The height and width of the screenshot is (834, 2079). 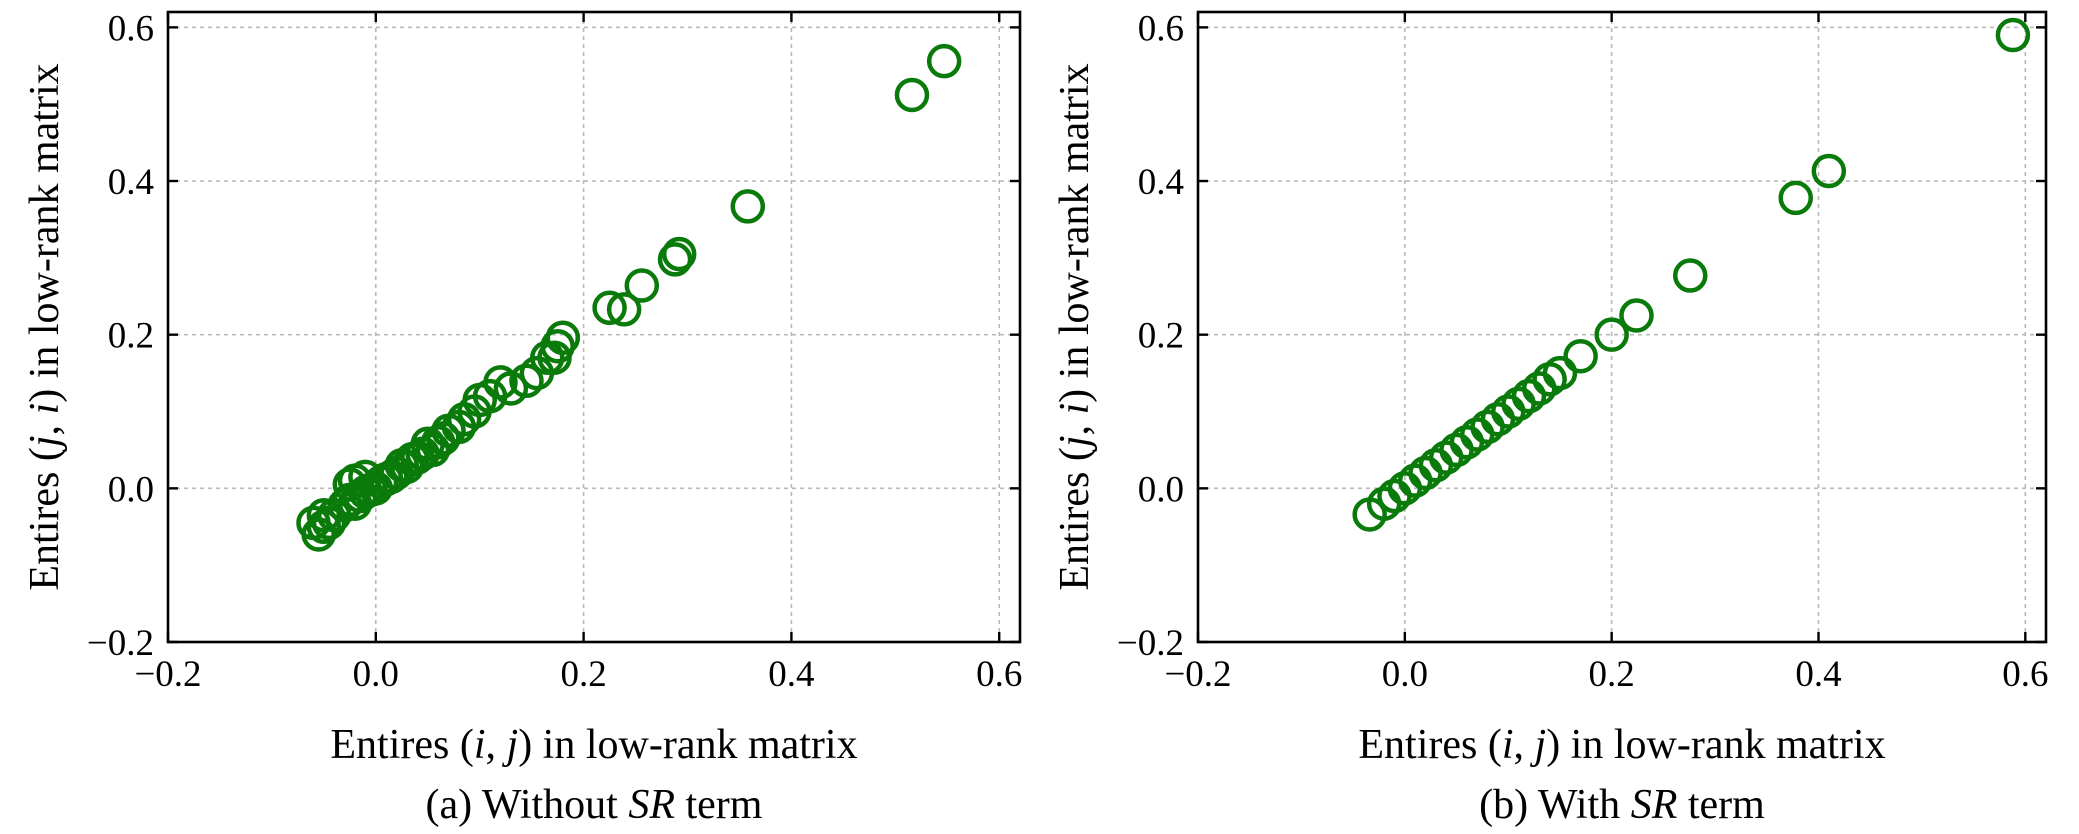 What do you see at coordinates (1622, 805) in the screenshot?
I see `panel-caption: (b) With SR term` at bounding box center [1622, 805].